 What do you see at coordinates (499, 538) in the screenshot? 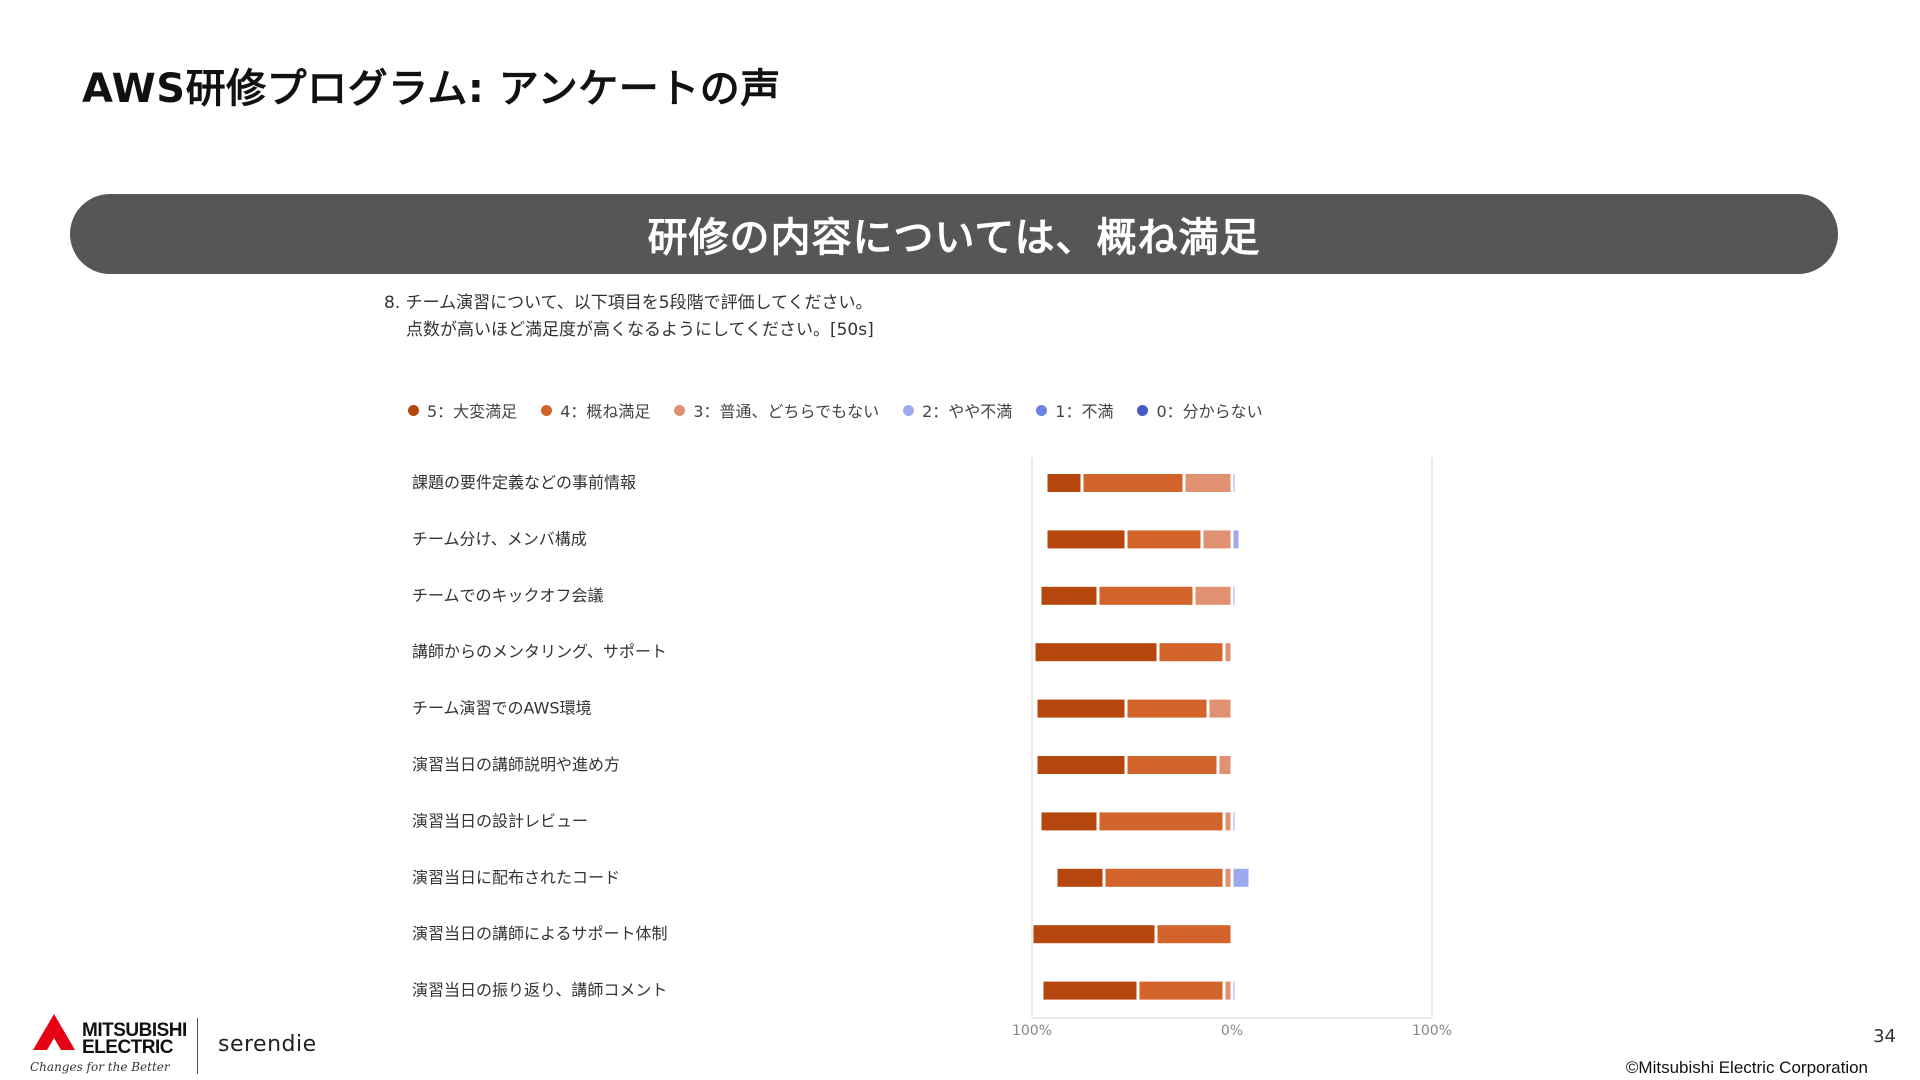
I see `category-label-1: チーム分け、メンバ構成` at bounding box center [499, 538].